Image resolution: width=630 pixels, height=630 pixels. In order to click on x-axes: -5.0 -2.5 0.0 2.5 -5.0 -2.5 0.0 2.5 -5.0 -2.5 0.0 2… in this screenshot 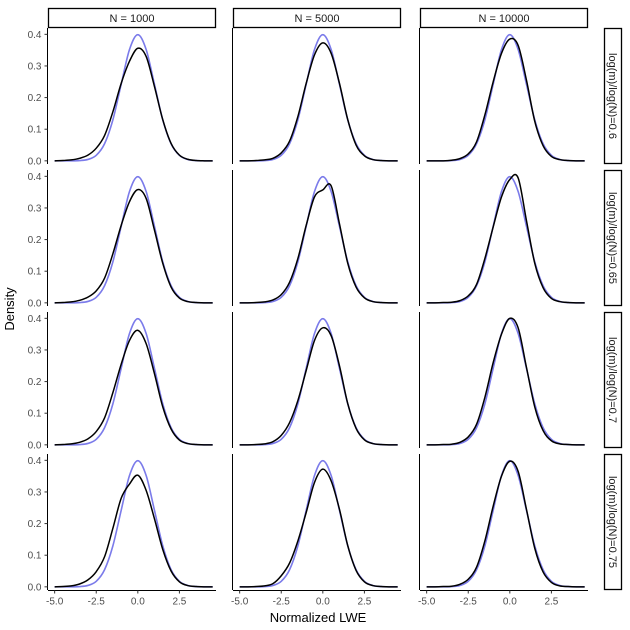, I will do `click(317, 599)`.